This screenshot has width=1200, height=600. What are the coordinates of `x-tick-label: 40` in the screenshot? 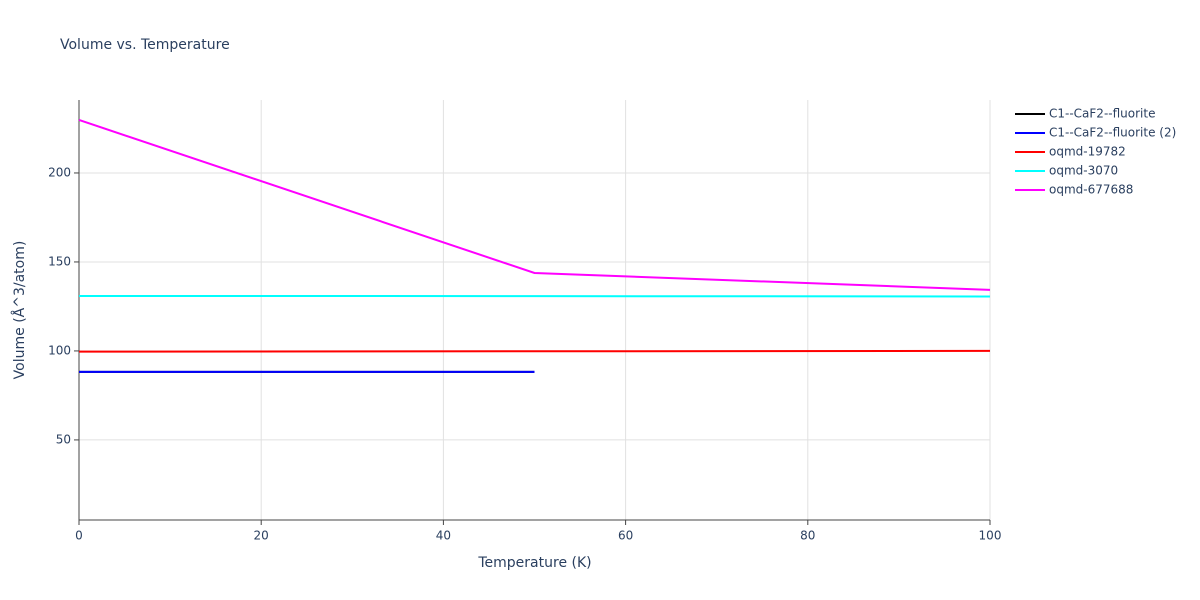 It's located at (443, 536).